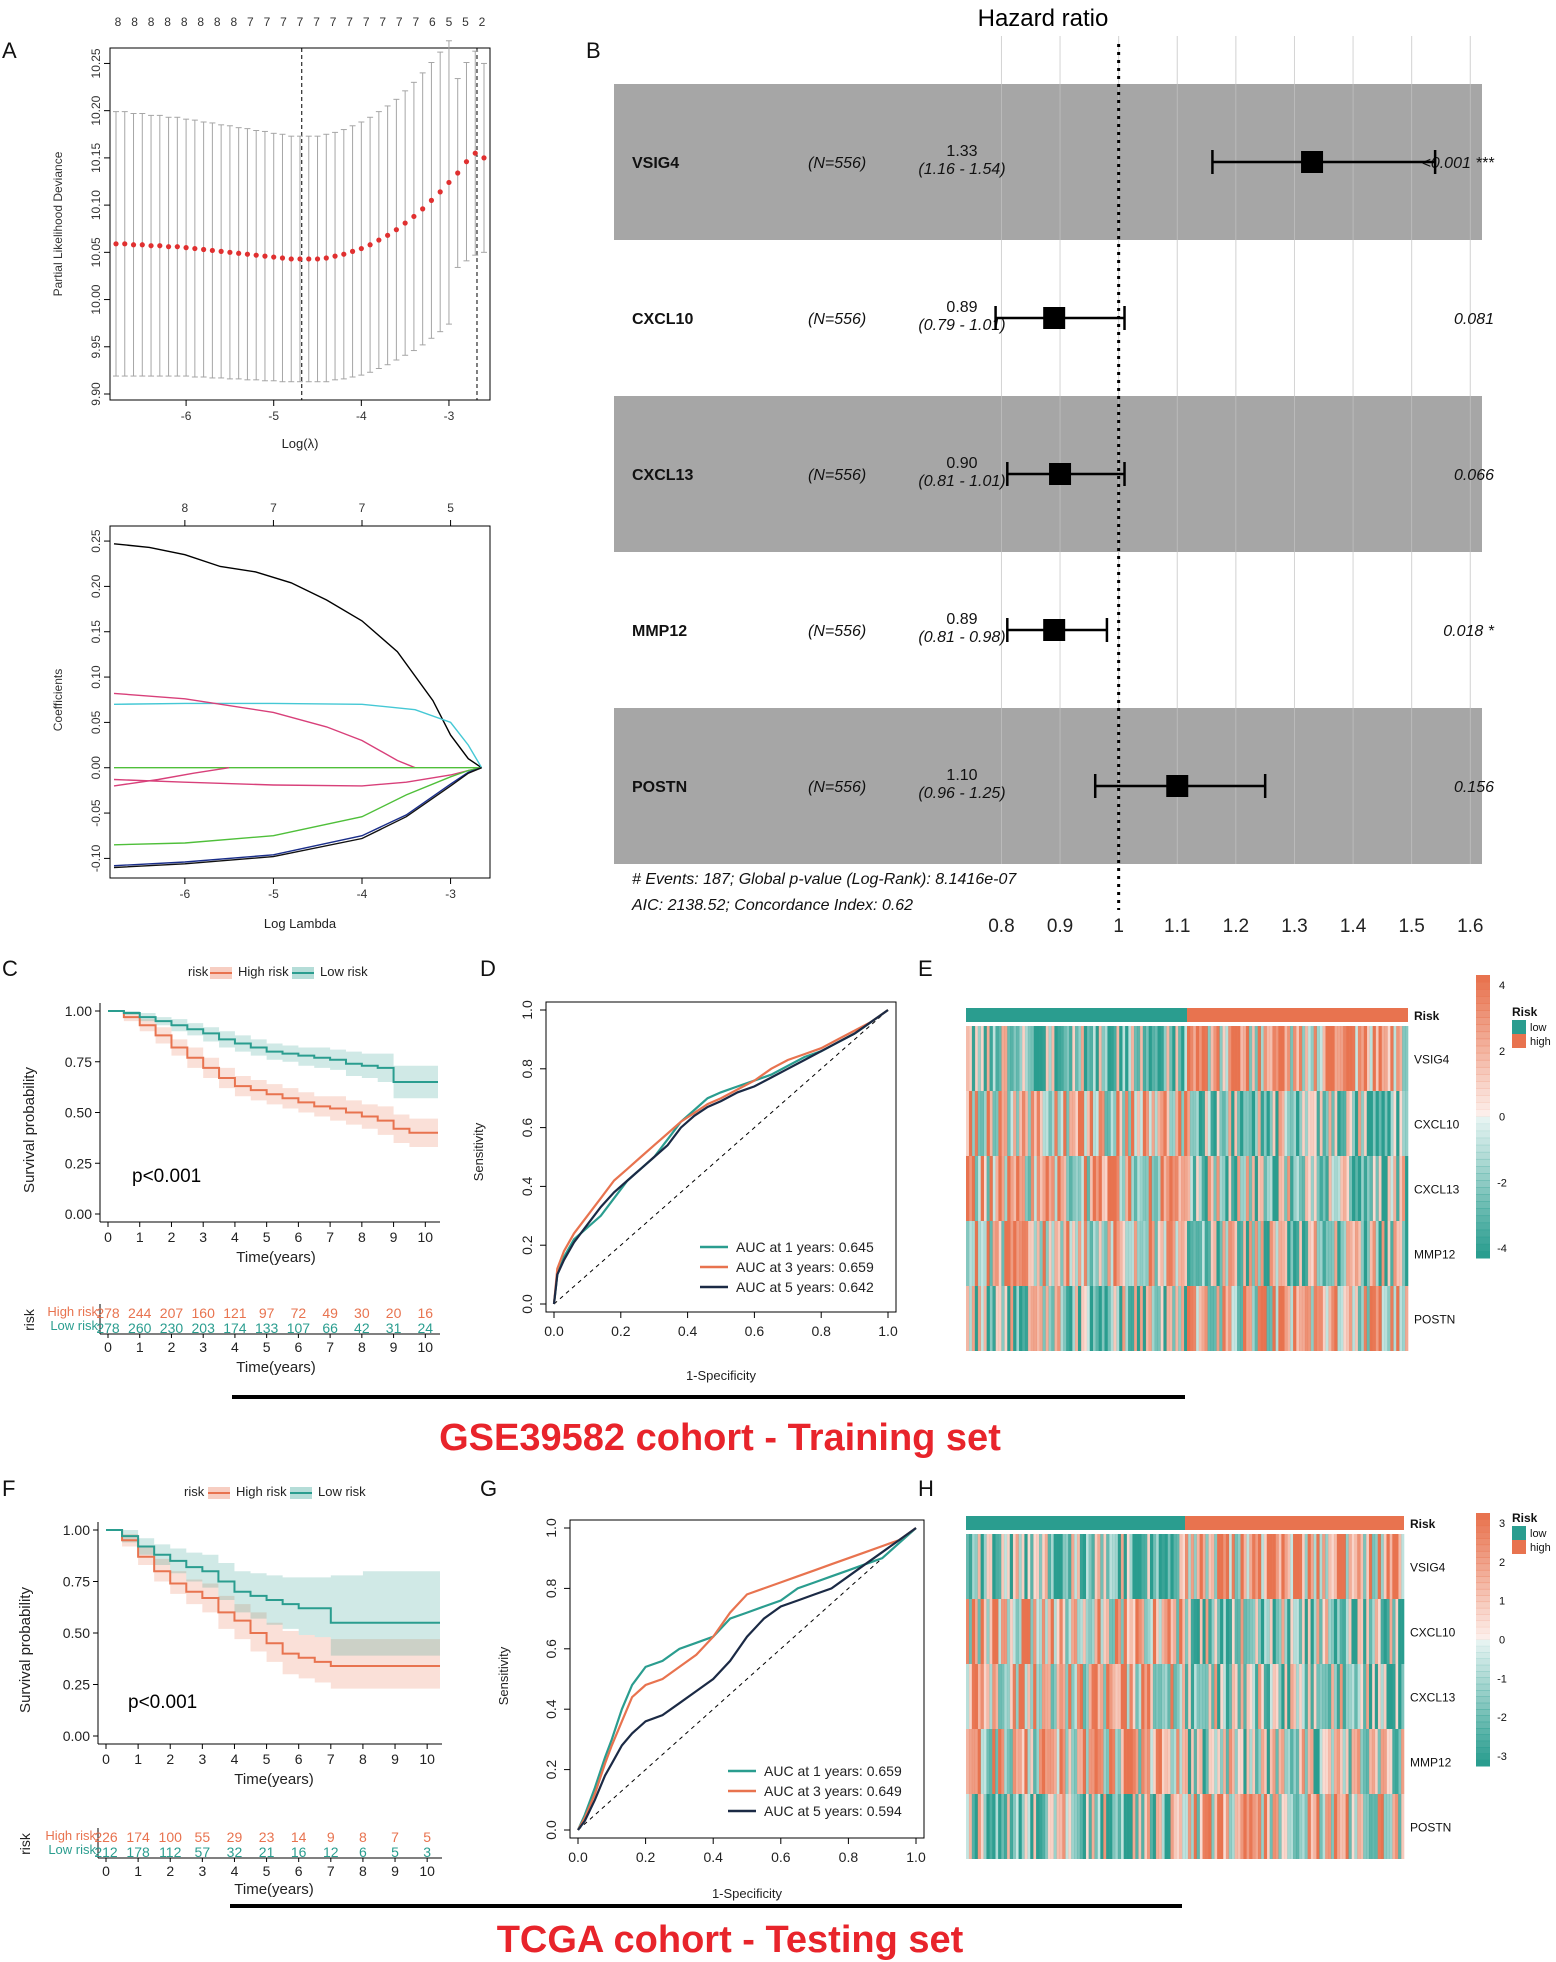 The height and width of the screenshot is (1962, 1556). What do you see at coordinates (204, 1328) in the screenshot?
I see `risk-count-low: 203` at bounding box center [204, 1328].